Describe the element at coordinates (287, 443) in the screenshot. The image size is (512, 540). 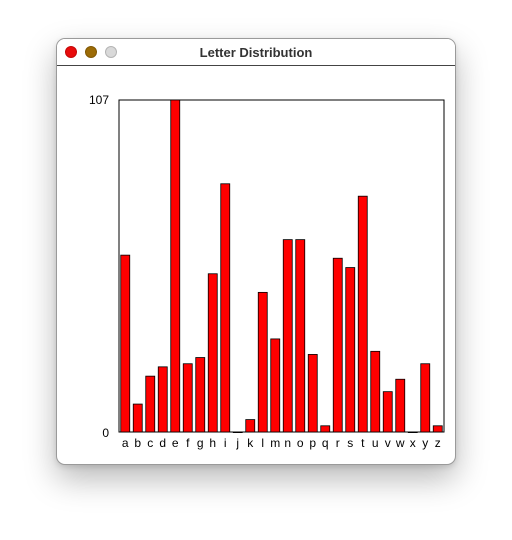
I see `x-tick-label-n: n` at that location.